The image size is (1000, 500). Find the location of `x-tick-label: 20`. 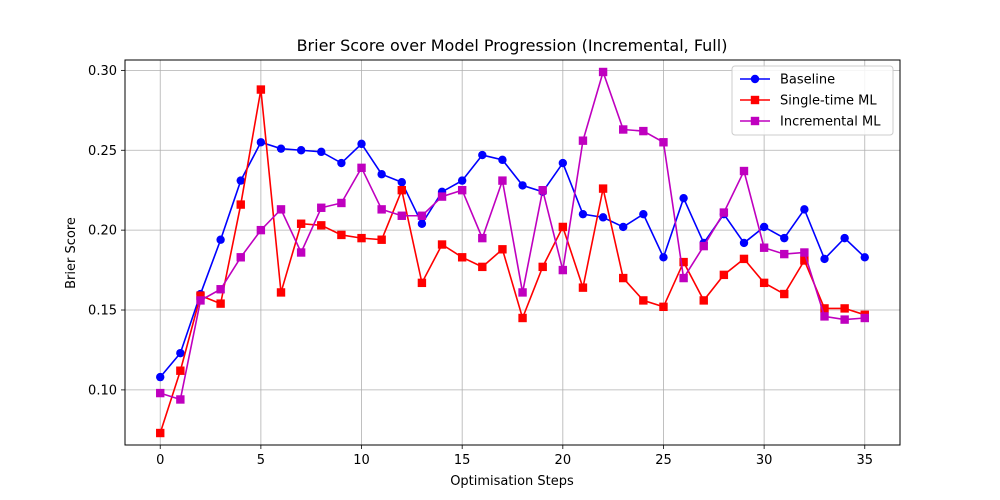

x-tick-label: 20 is located at coordinates (563, 460).